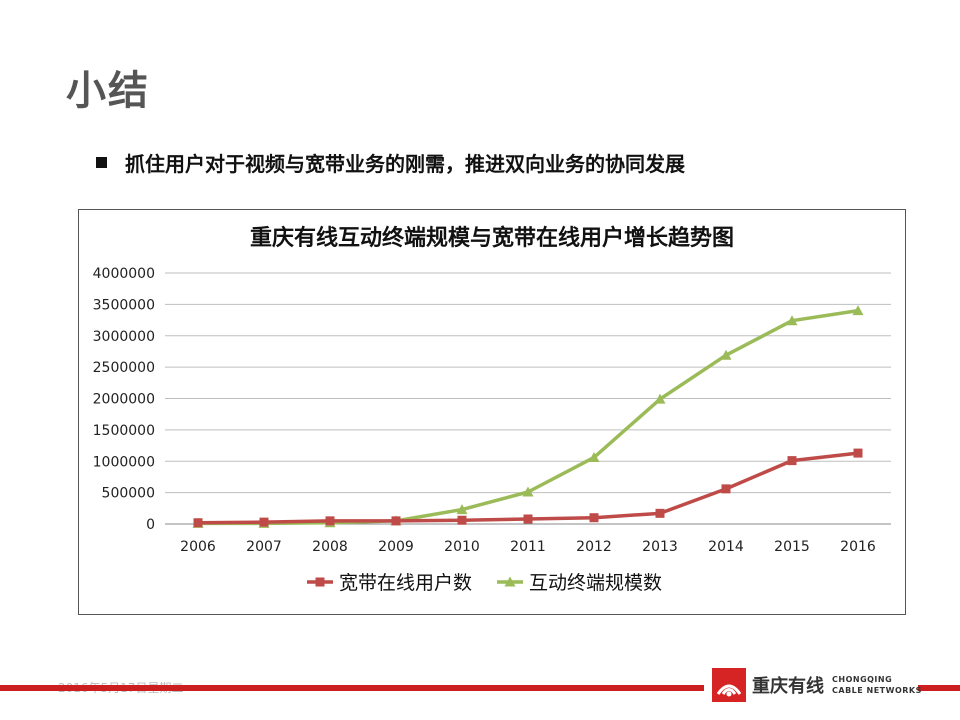 Image resolution: width=960 pixels, height=720 pixels. What do you see at coordinates (462, 547) in the screenshot?
I see `x-tick-label: 2010` at bounding box center [462, 547].